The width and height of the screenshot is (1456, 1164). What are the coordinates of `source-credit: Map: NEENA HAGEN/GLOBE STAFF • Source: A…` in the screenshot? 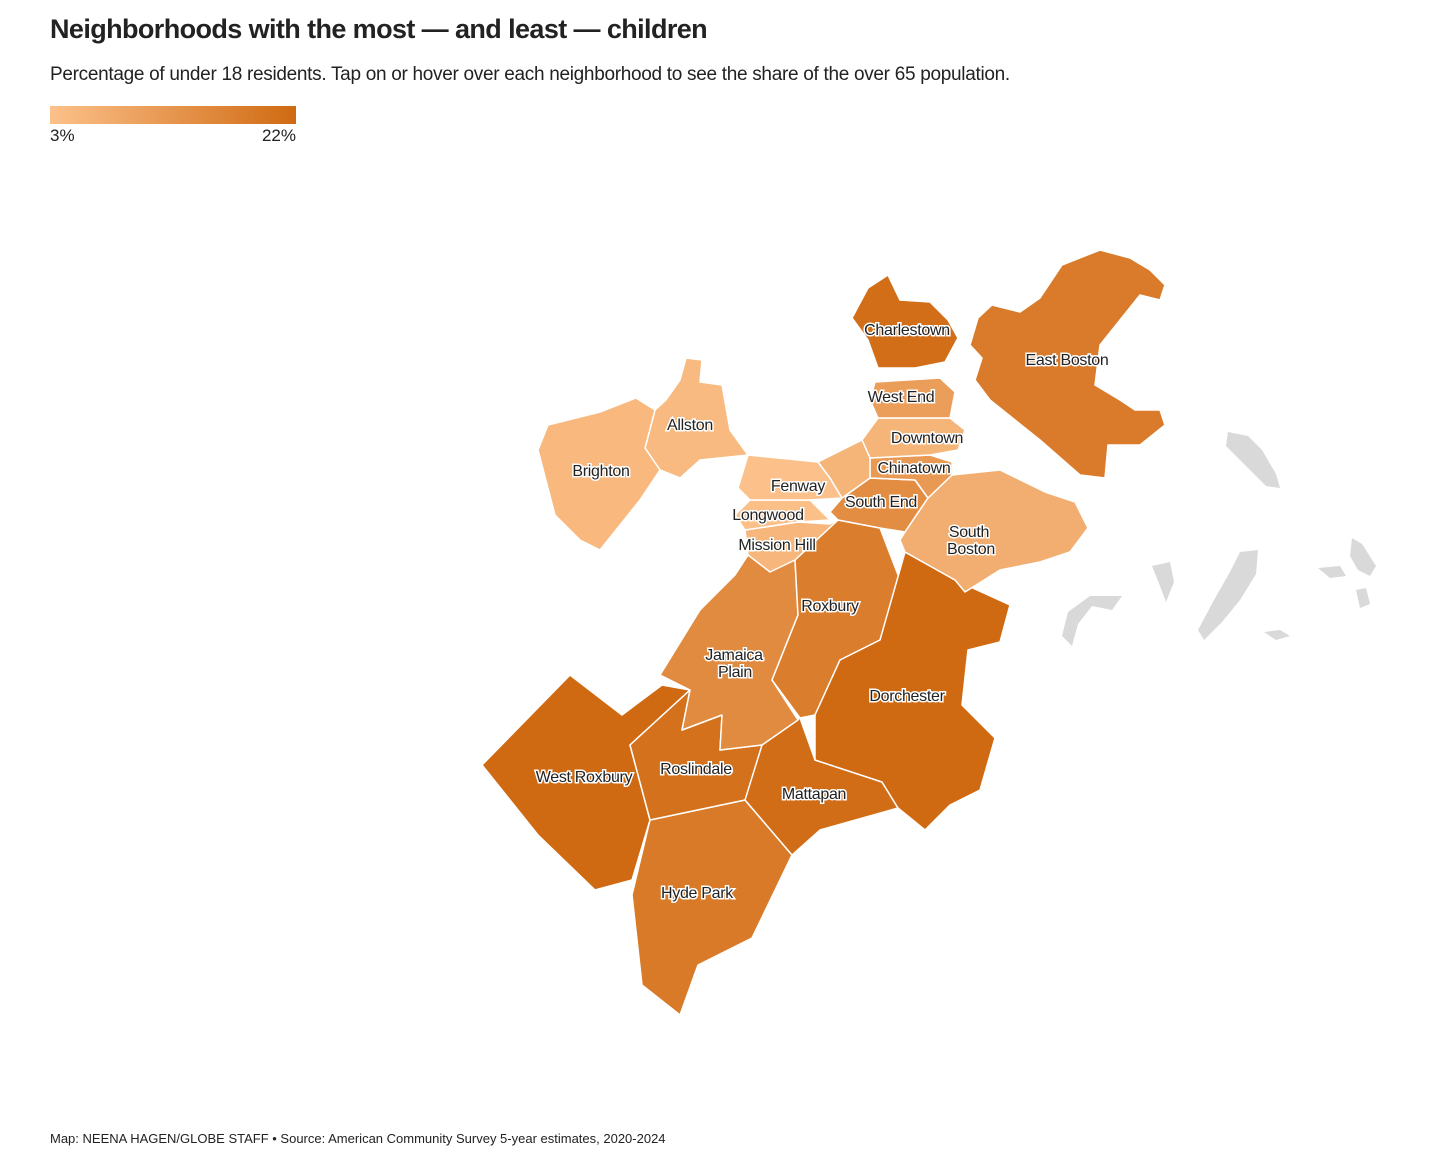 It's located at (358, 1138).